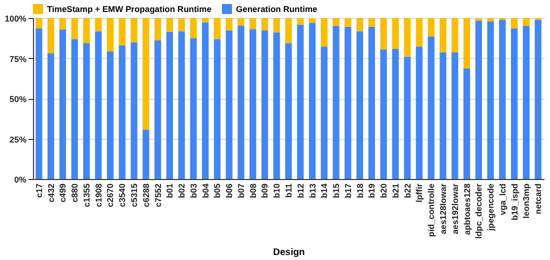 Image resolution: width=550 pixels, height=260 pixels. What do you see at coordinates (229, 190) in the screenshot?
I see `x-tick-label: b06` at bounding box center [229, 190].